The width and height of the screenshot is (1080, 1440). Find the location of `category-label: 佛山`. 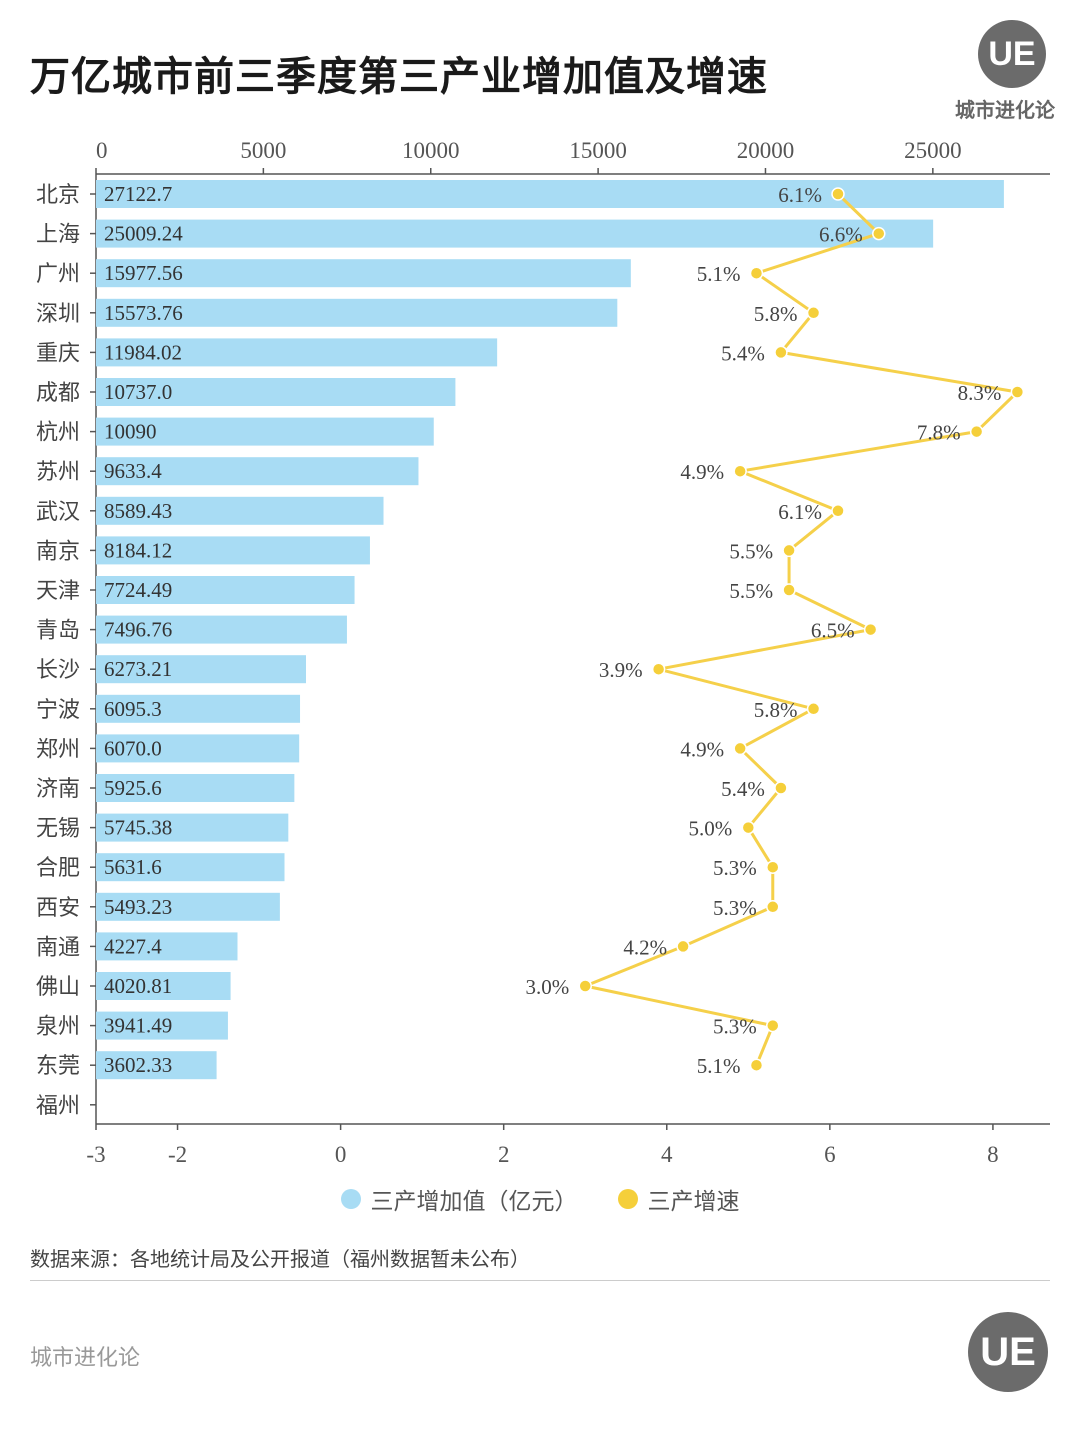

category-label: 佛山 is located at coordinates (58, 987).